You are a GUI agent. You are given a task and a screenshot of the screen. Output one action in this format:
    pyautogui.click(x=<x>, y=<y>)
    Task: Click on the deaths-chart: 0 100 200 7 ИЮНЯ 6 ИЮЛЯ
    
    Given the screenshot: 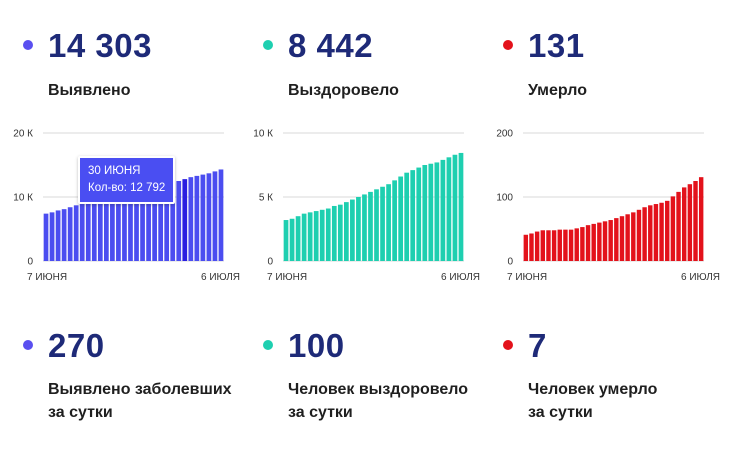 What is the action you would take?
    pyautogui.click(x=600, y=203)
    